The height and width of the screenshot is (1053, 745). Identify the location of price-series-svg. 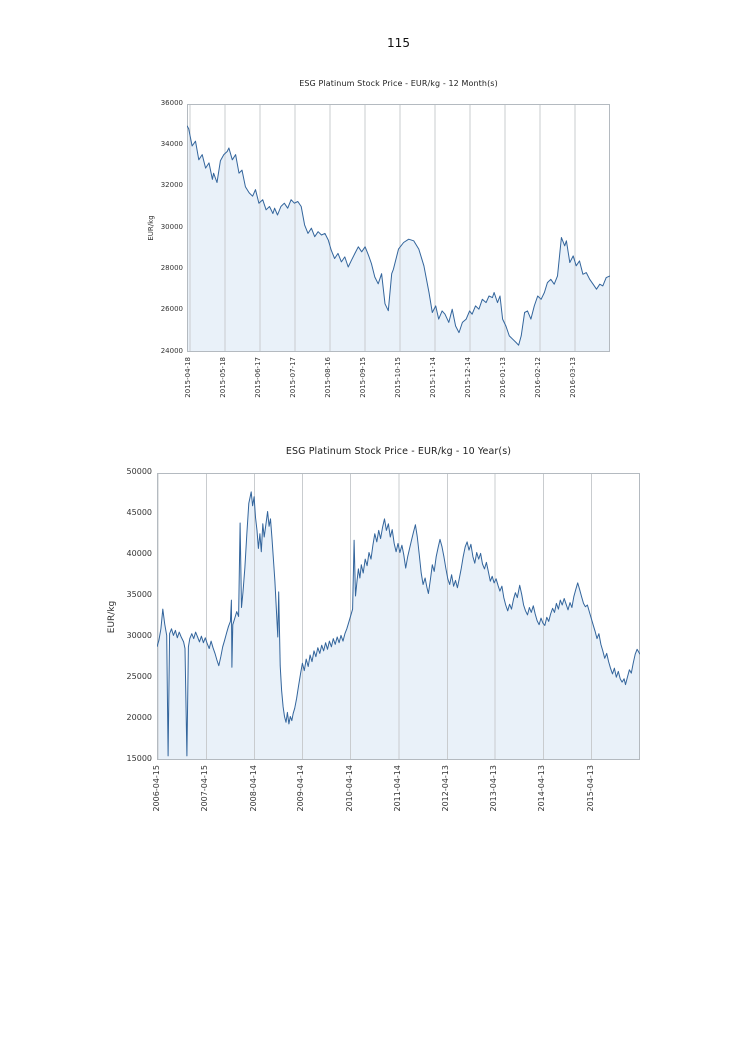
(398, 228).